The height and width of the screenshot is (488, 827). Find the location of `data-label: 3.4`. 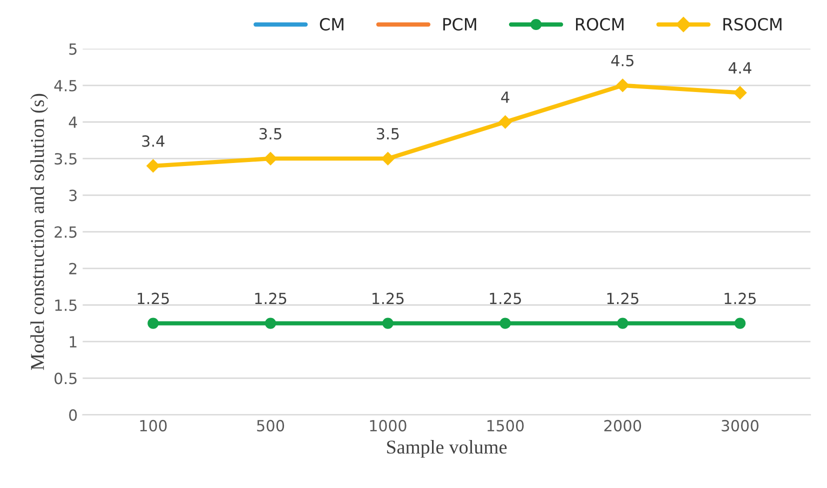

data-label: 3.4 is located at coordinates (153, 141).